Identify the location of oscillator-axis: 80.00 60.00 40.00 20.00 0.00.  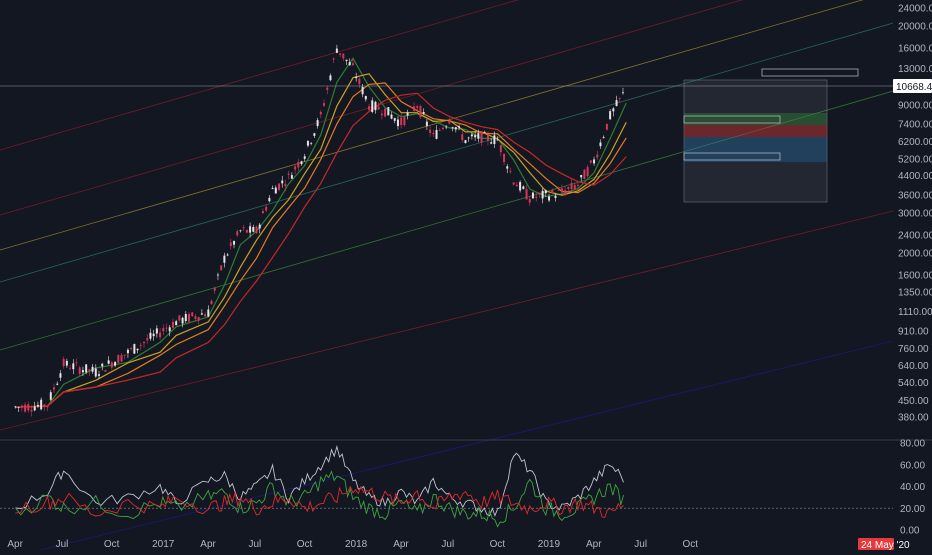
(912, 488).